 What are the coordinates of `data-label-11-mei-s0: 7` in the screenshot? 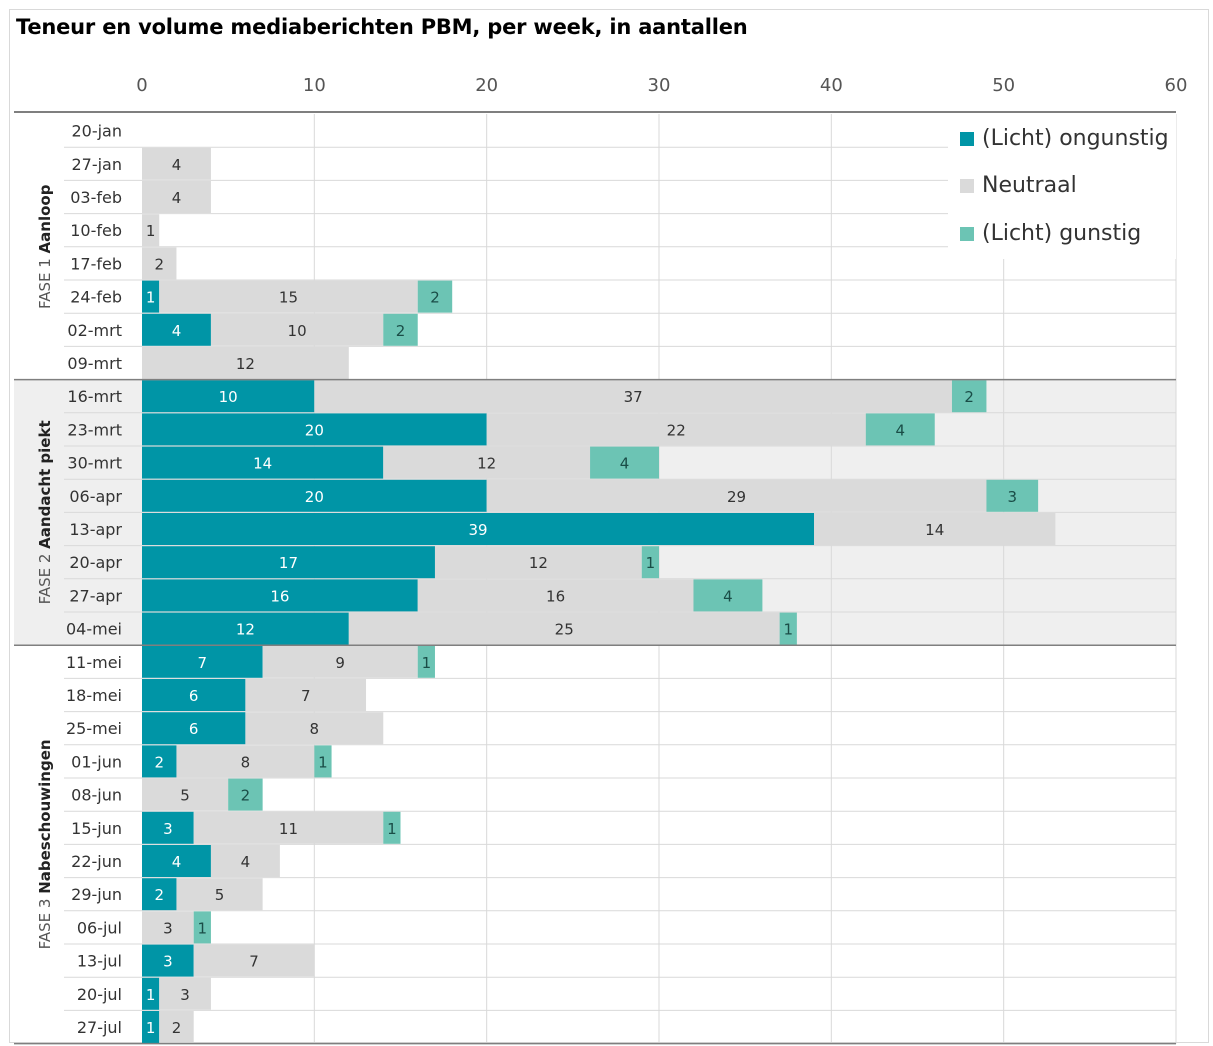 It's located at (203, 663).